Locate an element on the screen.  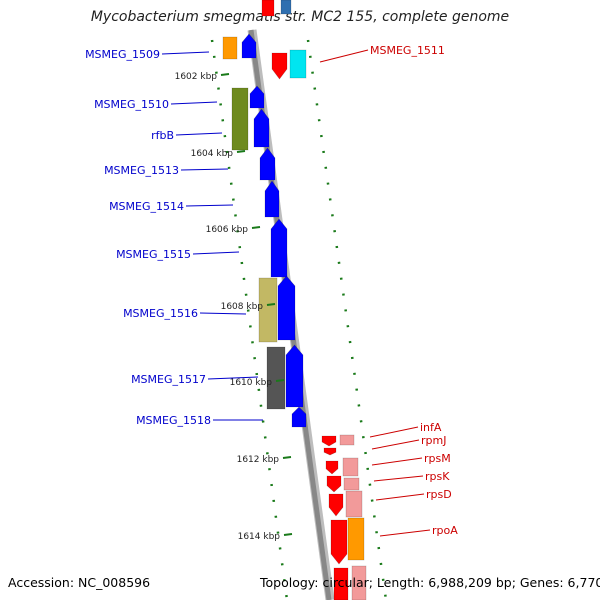
gene-label-left: MSMEG_1515 is located at coordinates (153, 254).